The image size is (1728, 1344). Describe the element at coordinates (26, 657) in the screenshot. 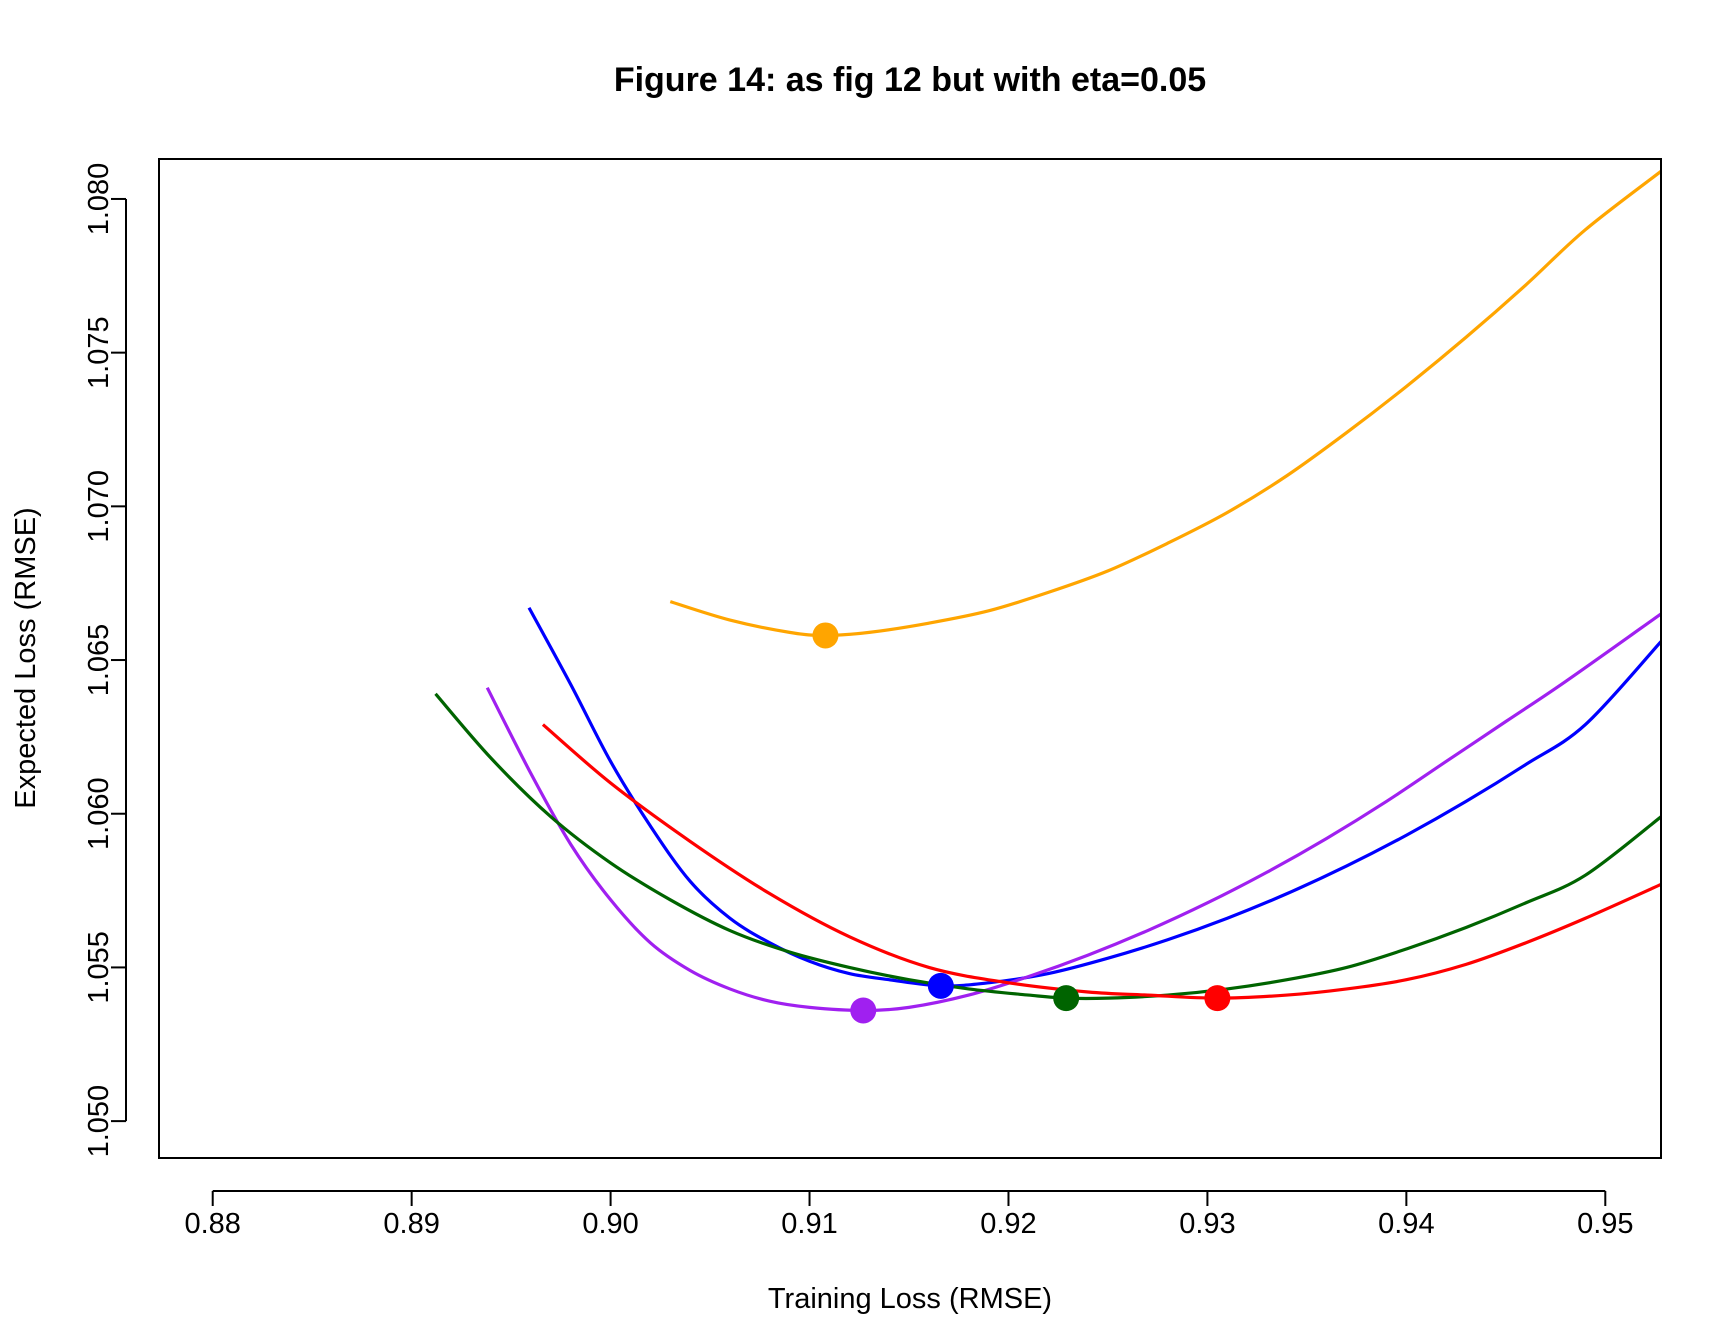

I see `y-axis-label: Expected Loss (RMSE)` at that location.